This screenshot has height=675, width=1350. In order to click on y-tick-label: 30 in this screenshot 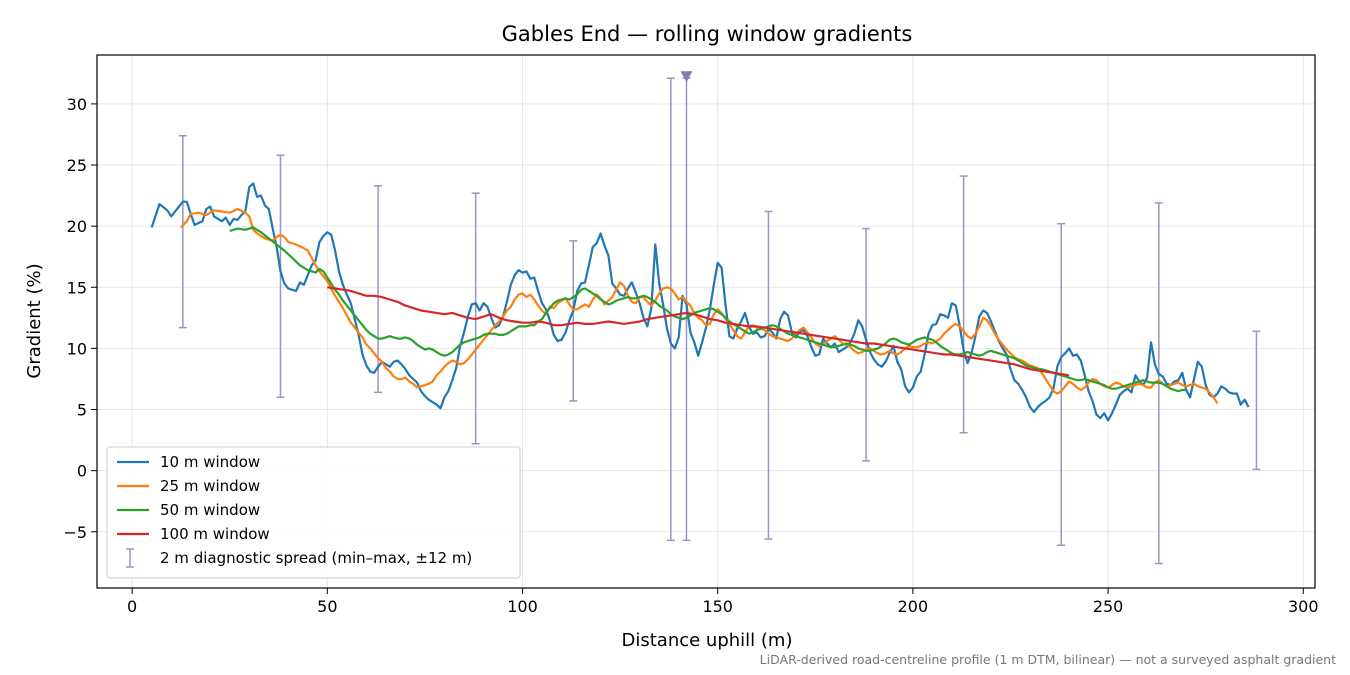, I will do `click(77, 104)`.